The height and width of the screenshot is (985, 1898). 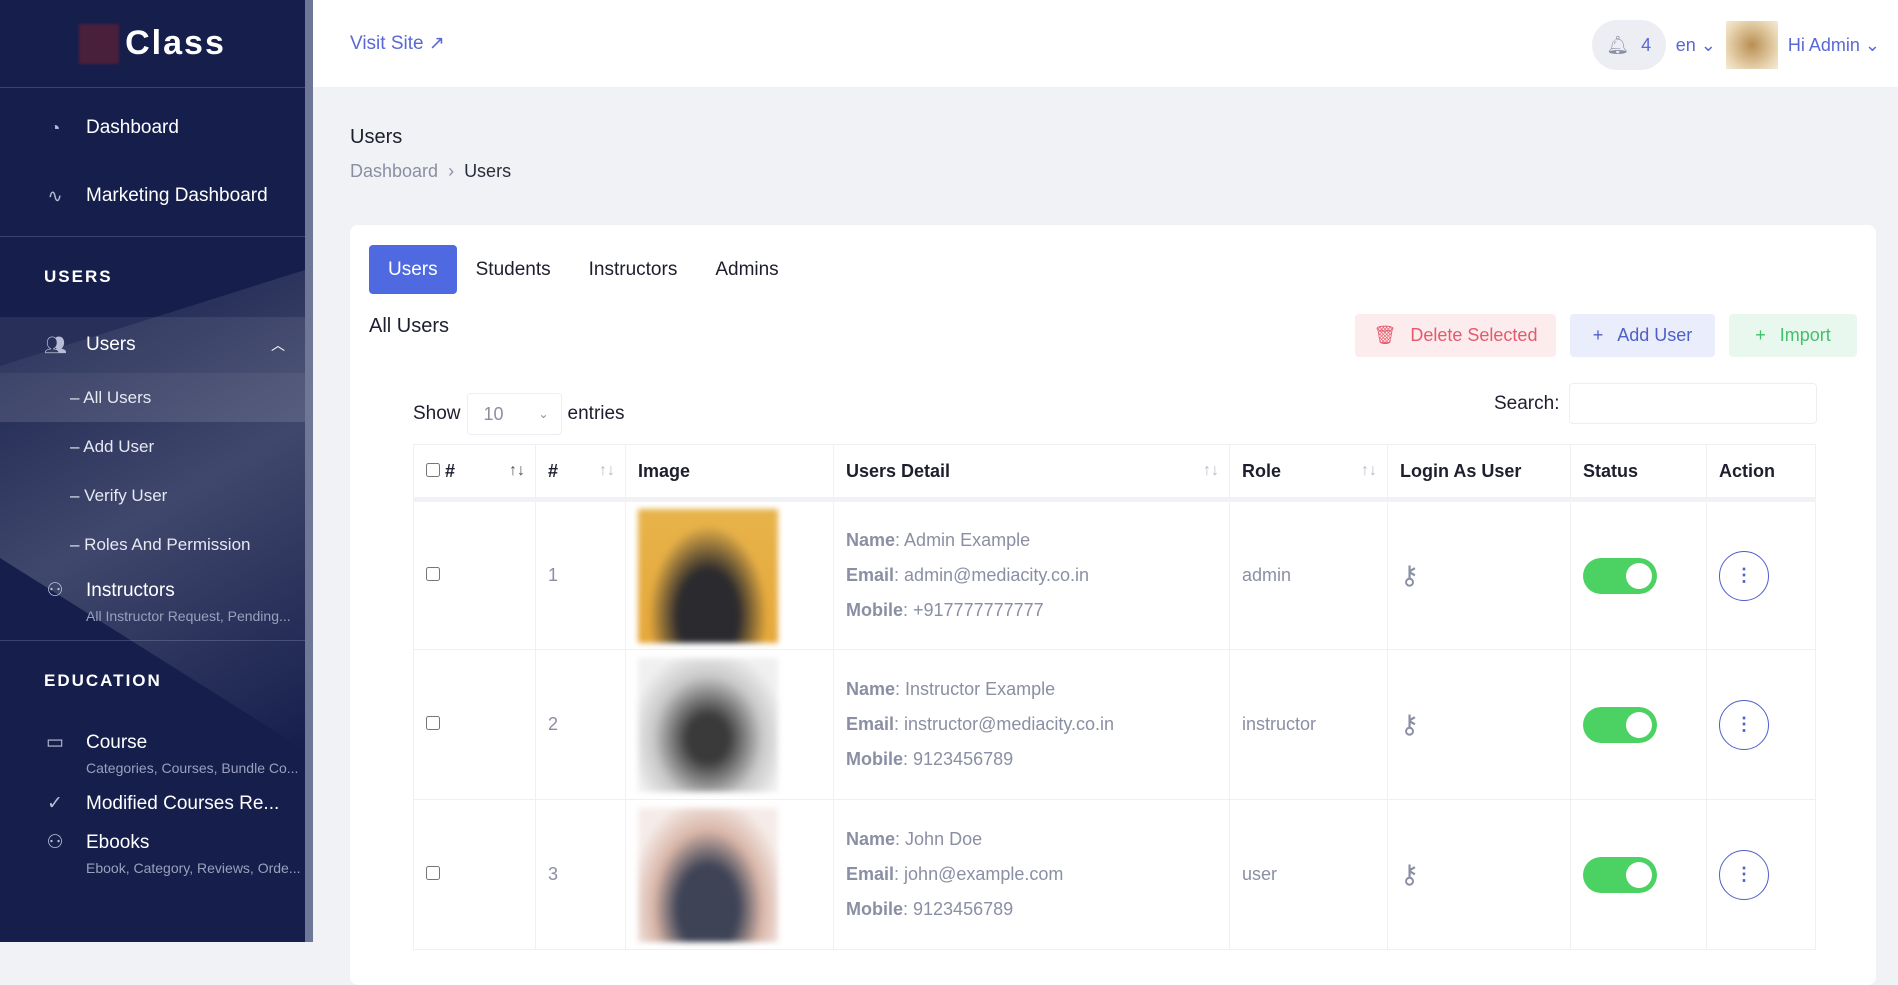 I want to click on delete-selected-button: 🗑︎ Delete Selected, so click(x=1455, y=335).